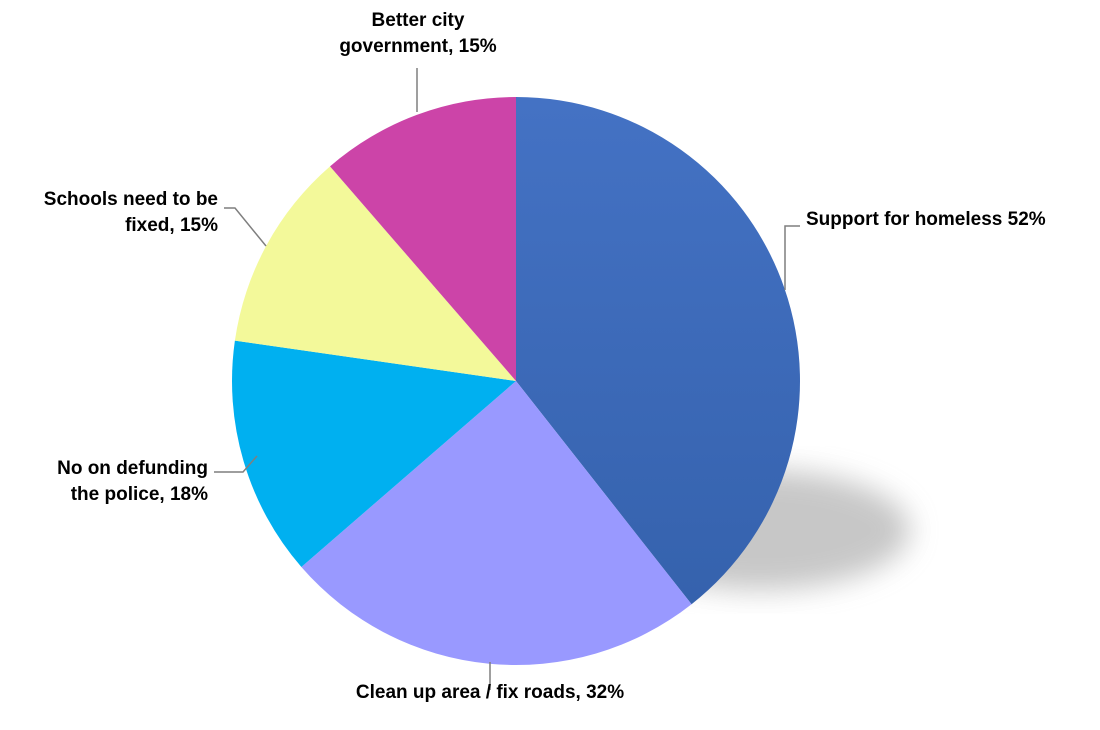 The width and height of the screenshot is (1100, 730). I want to click on slice-label-1: Support for homeless 52%, so click(926, 219).